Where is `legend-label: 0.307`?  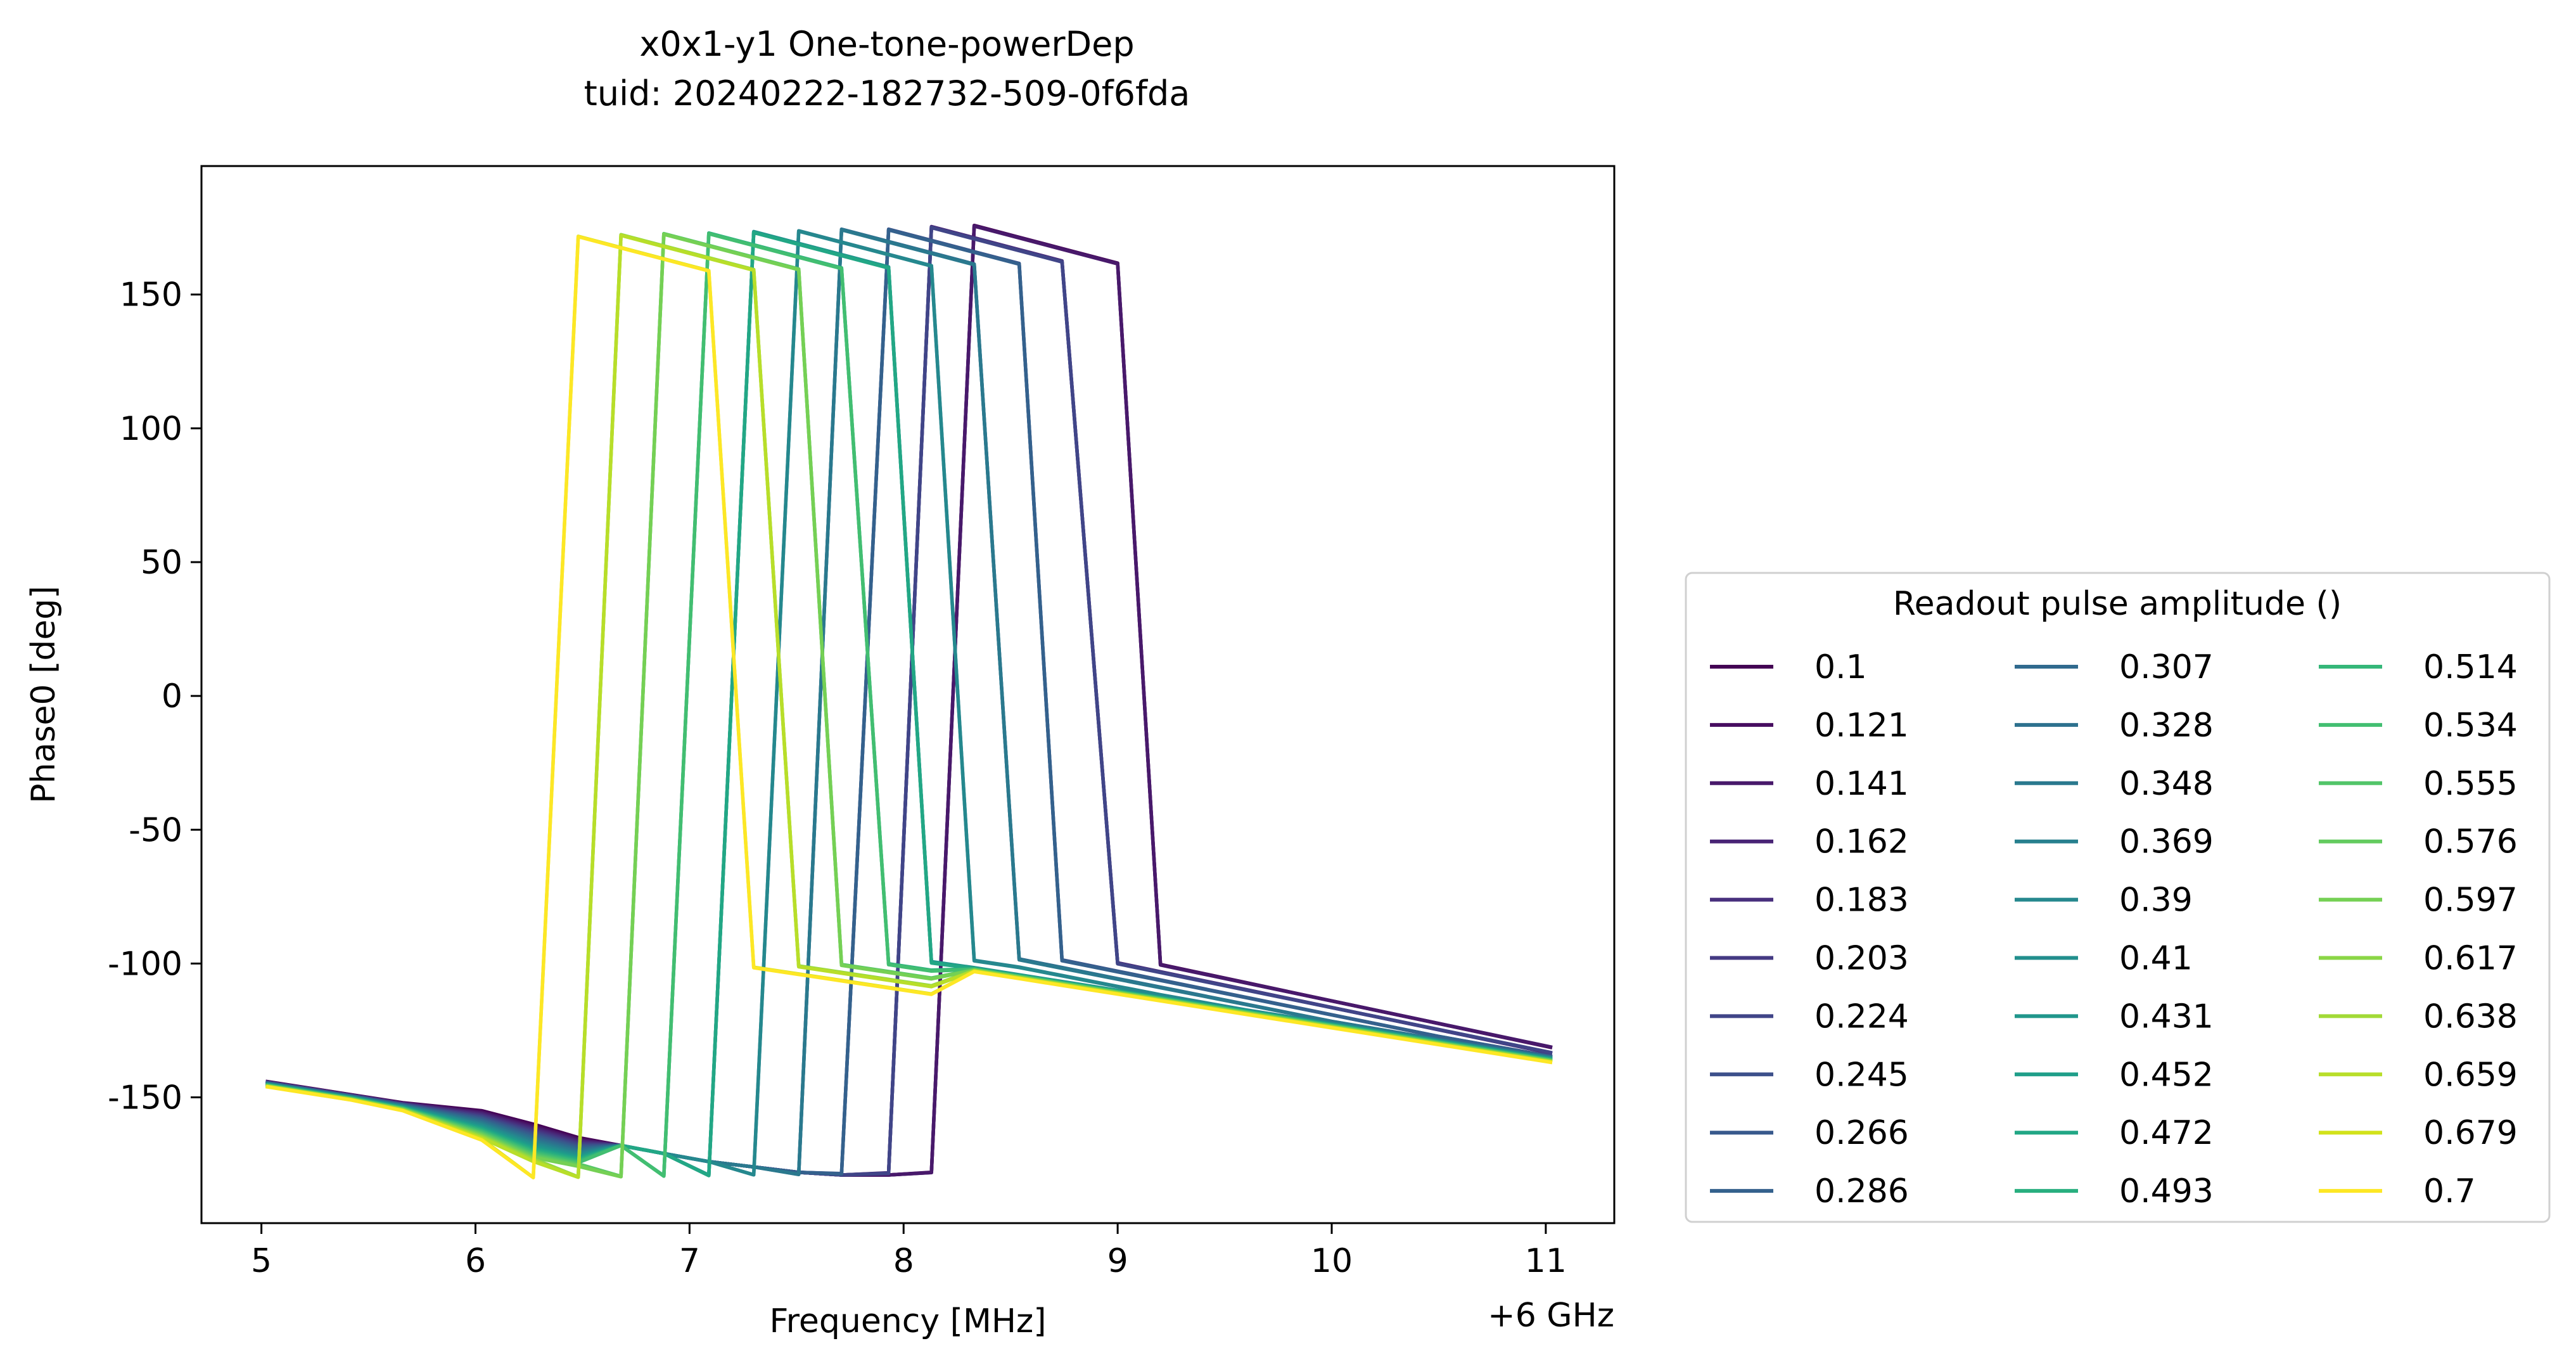 legend-label: 0.307 is located at coordinates (2166, 667).